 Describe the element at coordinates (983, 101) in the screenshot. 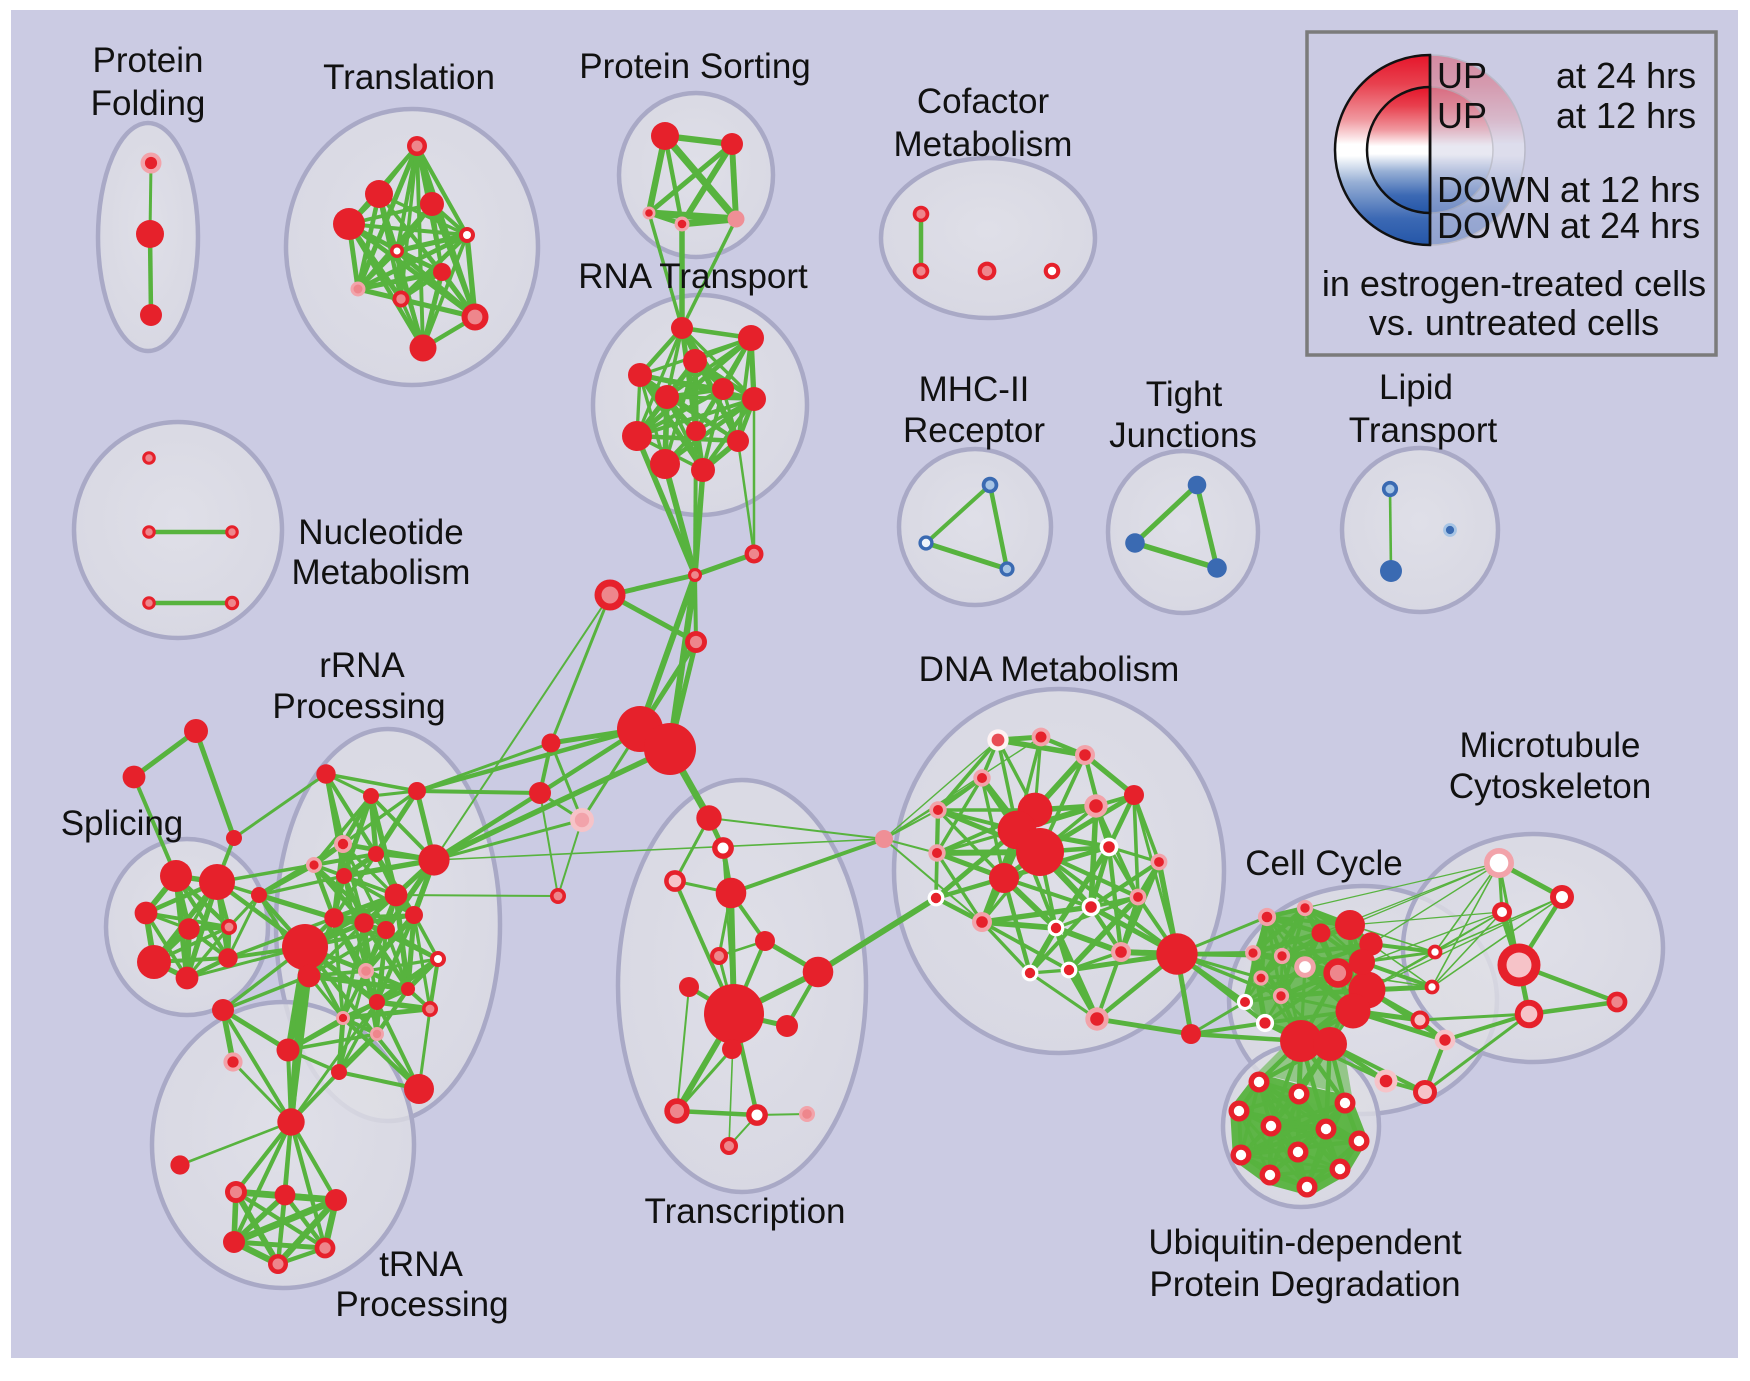

I see `svg-text: Cofactor` at that location.